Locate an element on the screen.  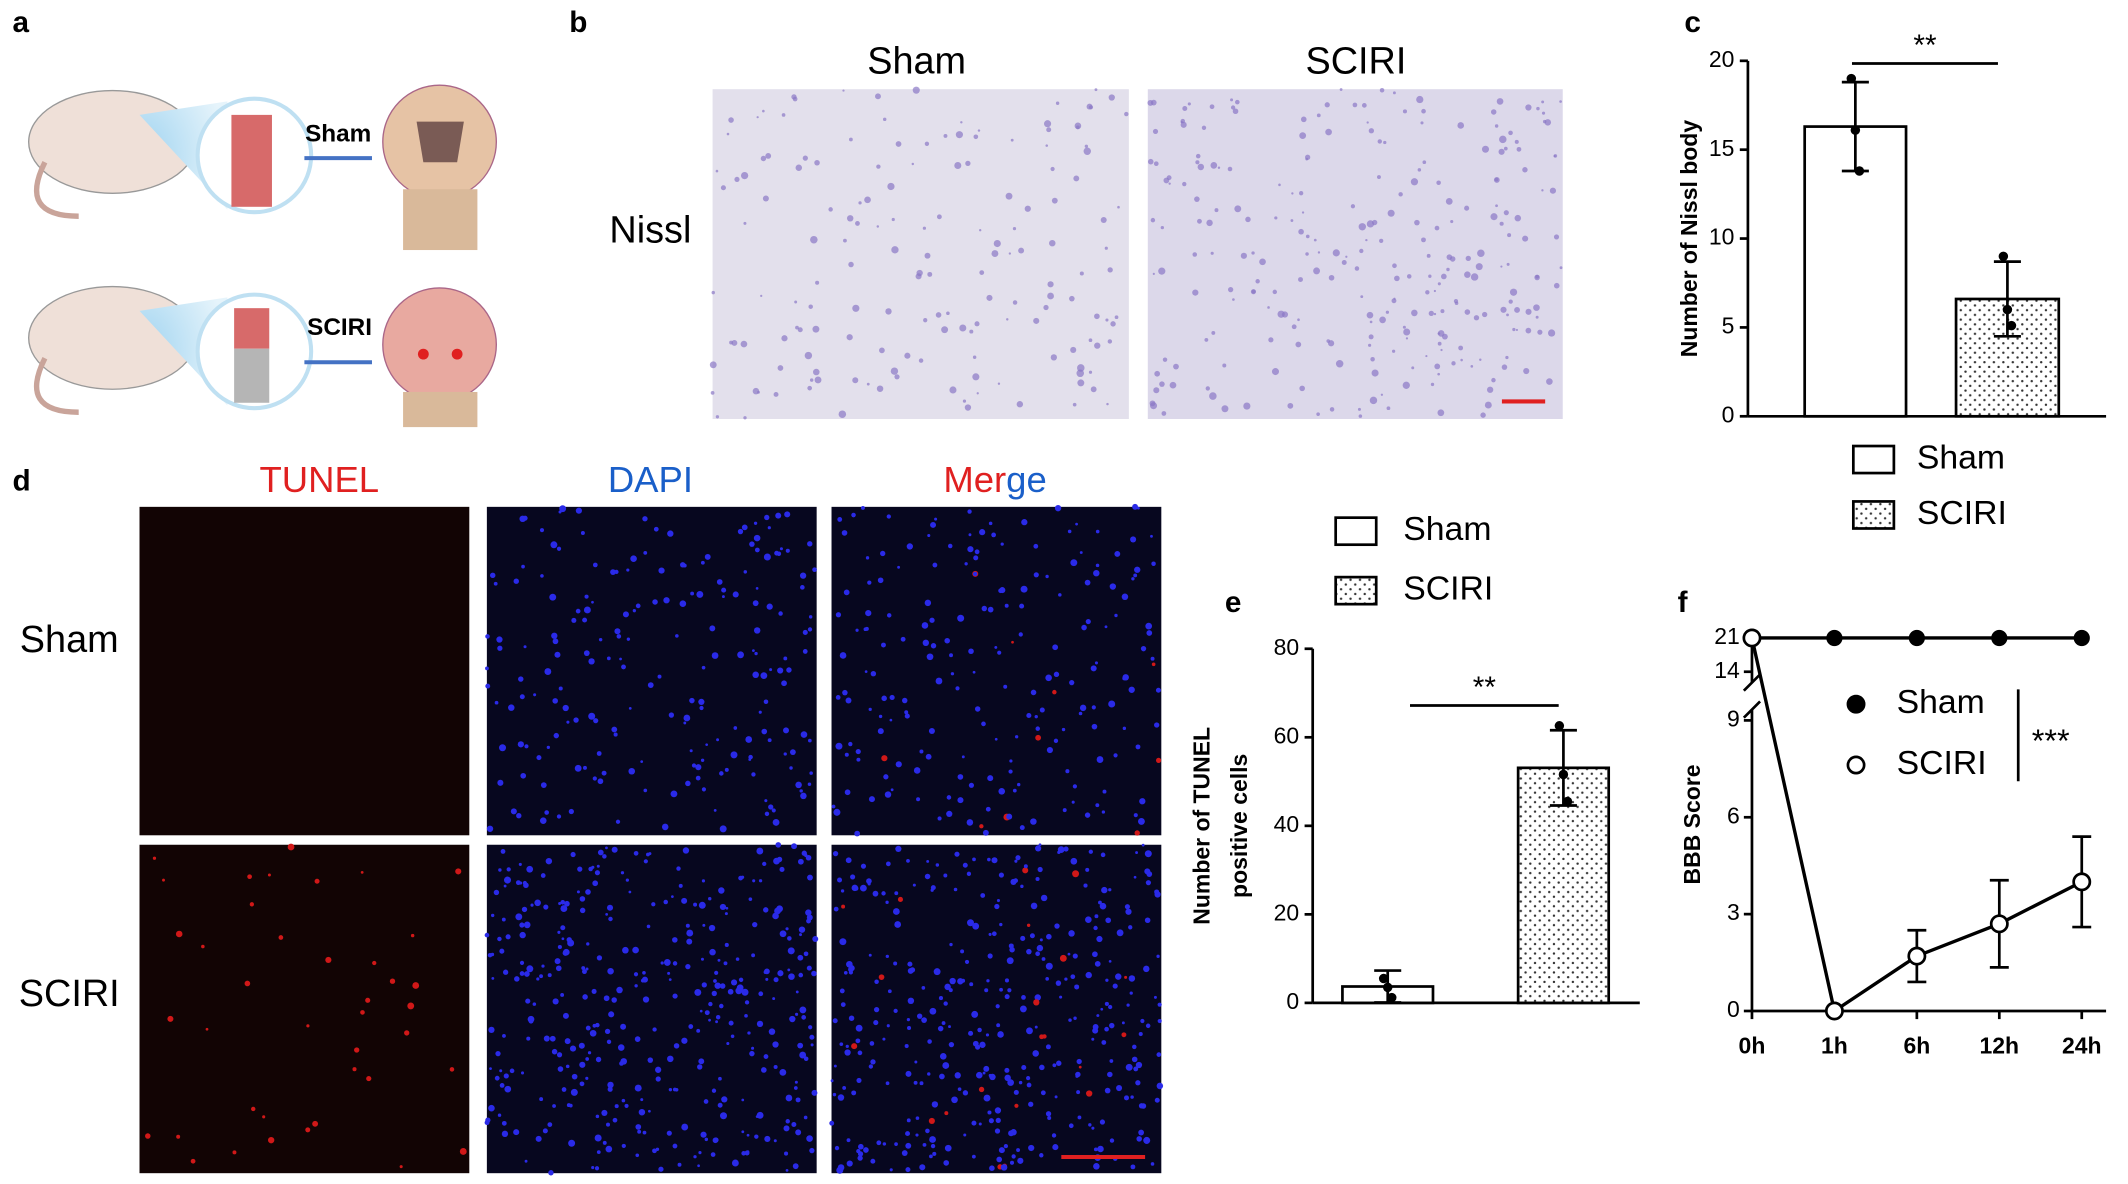
micrograph-group is located at coordinates (1136, 253).